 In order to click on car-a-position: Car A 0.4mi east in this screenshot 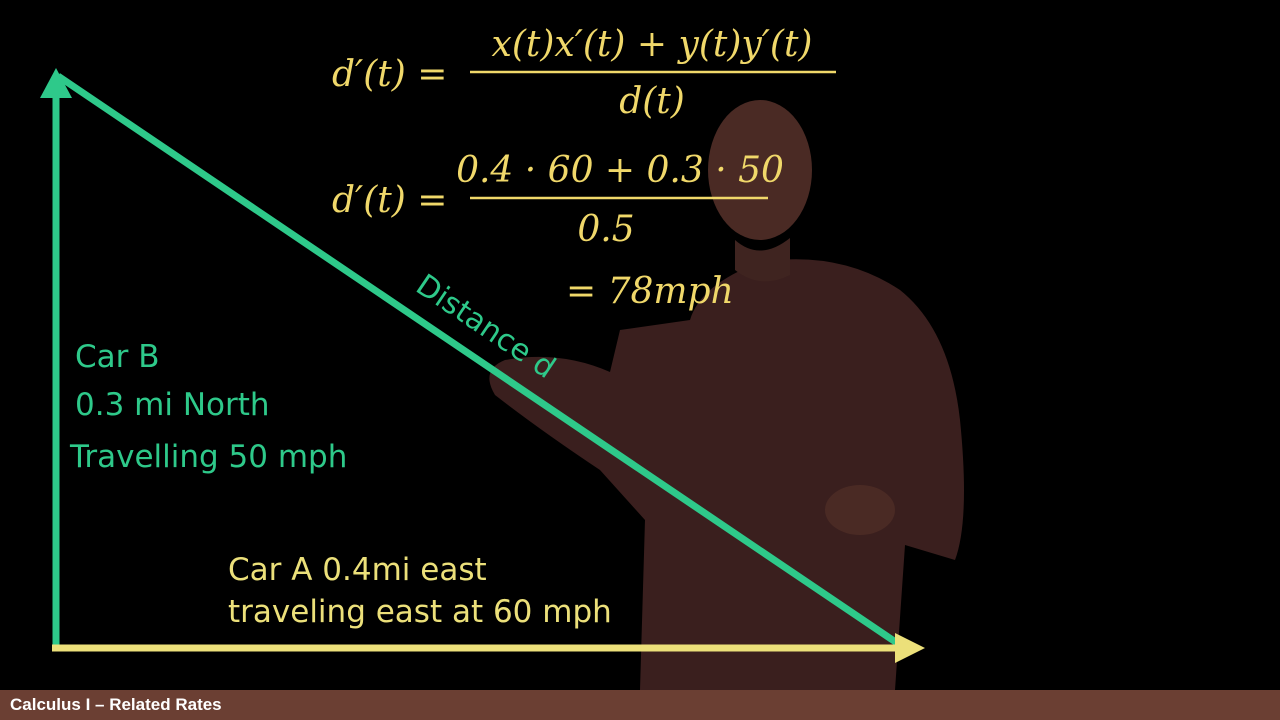, I will do `click(357, 570)`.